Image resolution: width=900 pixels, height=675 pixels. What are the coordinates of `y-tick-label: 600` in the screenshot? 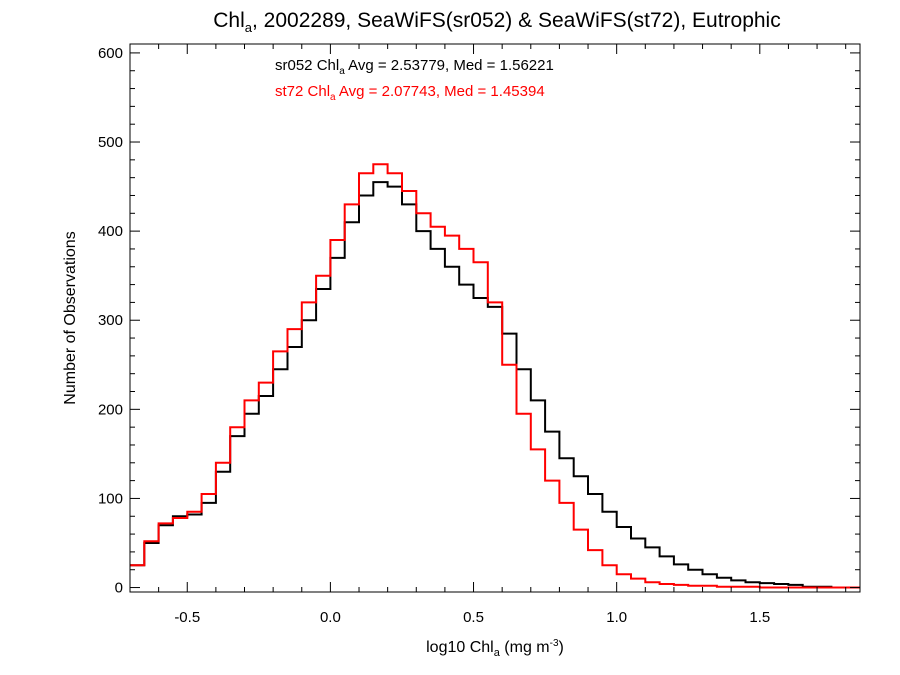 It's located at (110, 53).